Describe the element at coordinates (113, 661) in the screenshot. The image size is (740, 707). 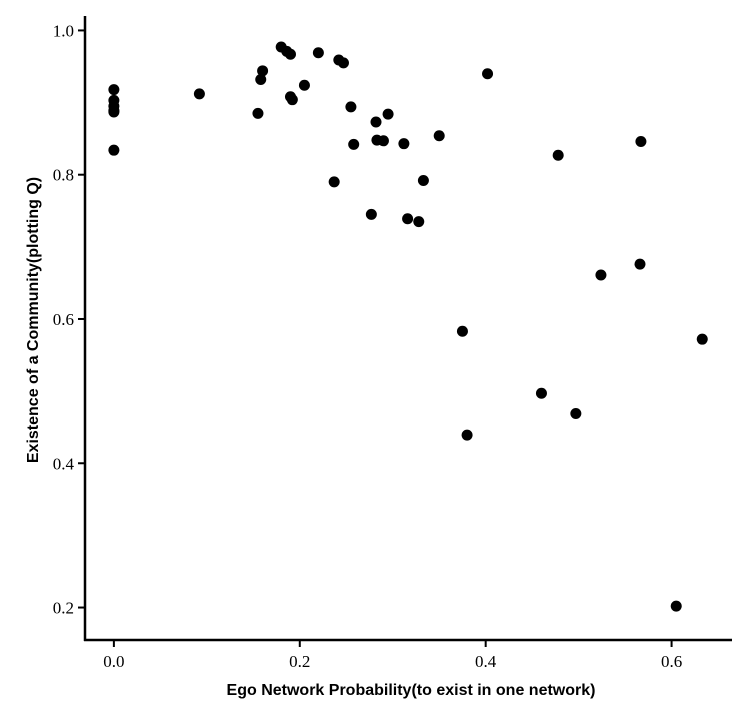
I see `x-tick-label: 0.0` at that location.